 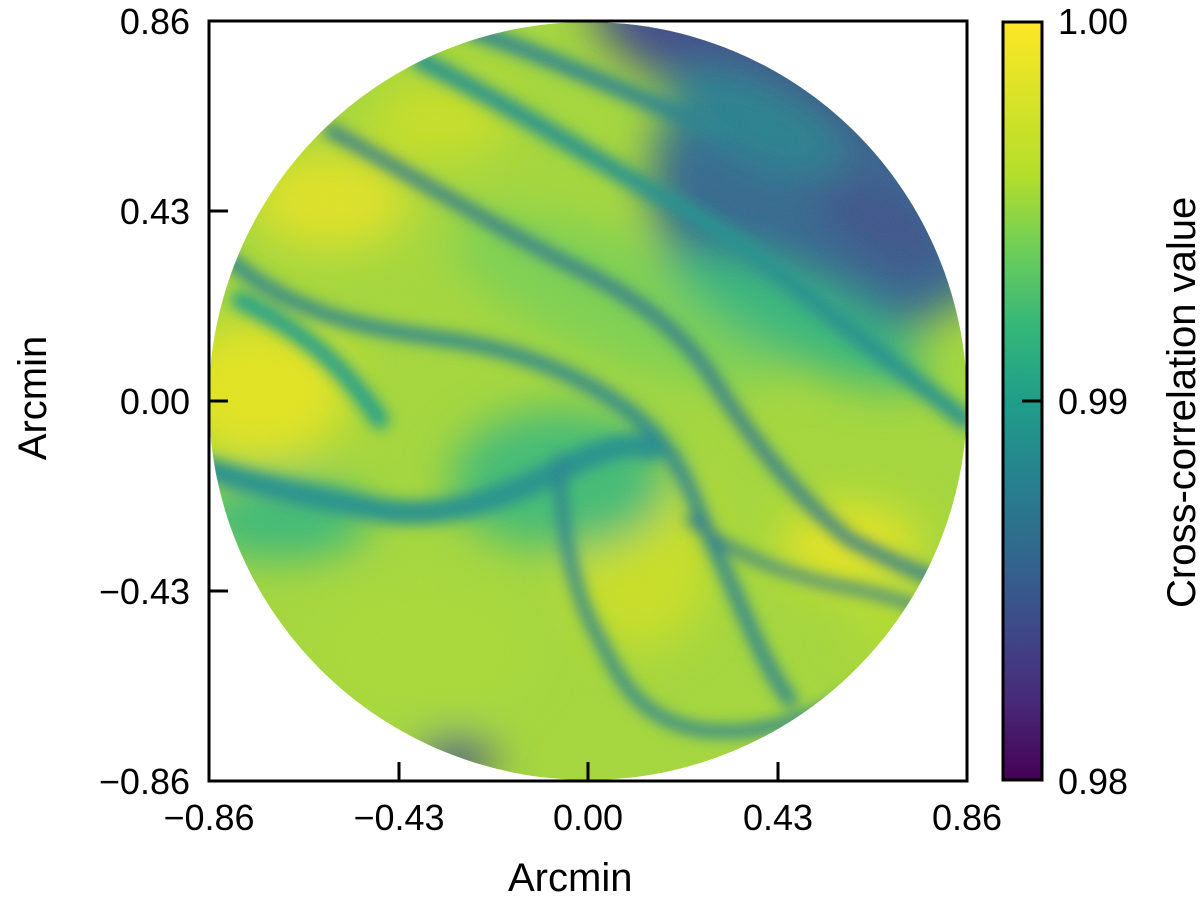 I want to click on x-axis-ticks, so click(x=588, y=771).